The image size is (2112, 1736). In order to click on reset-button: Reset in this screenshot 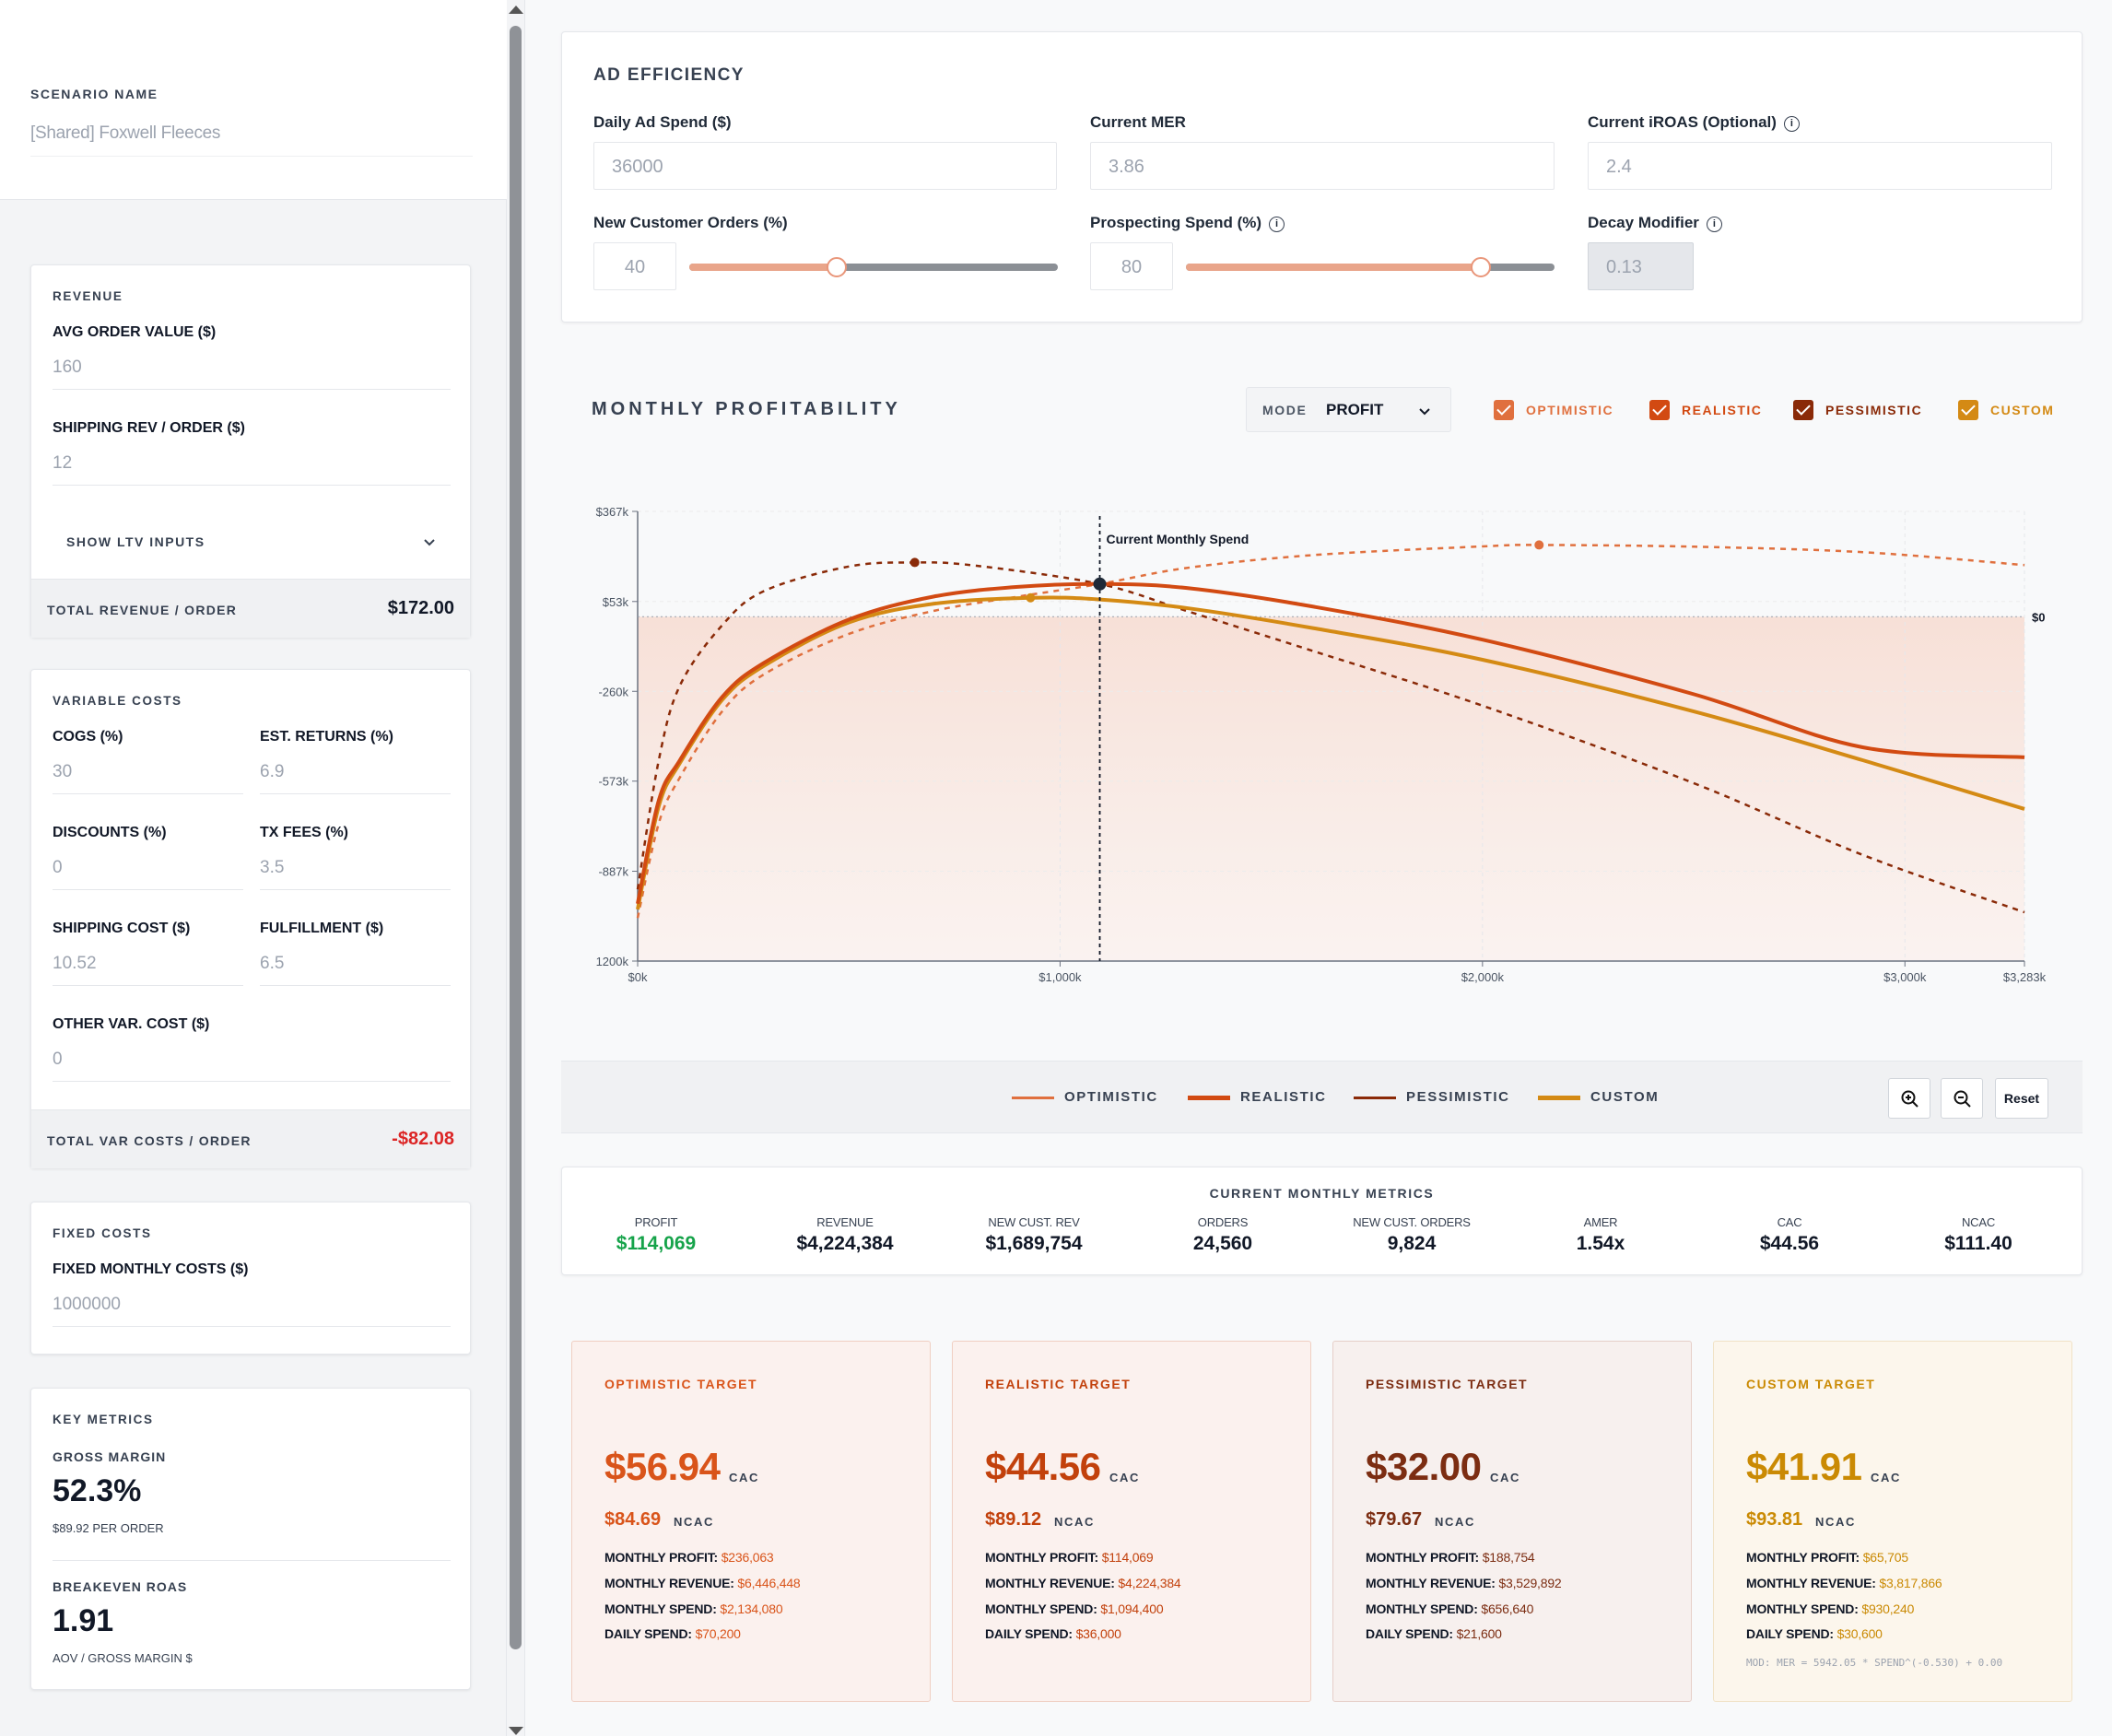, I will do `click(2021, 1098)`.